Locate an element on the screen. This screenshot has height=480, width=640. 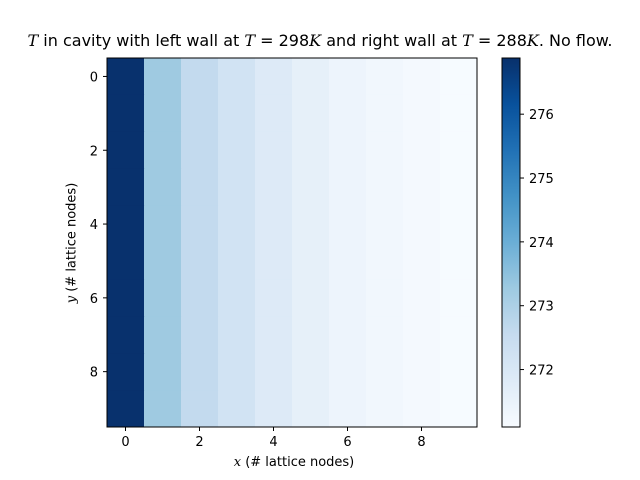
x-axis-ticks: 0 2 4 6 8 is located at coordinates (273, 438).